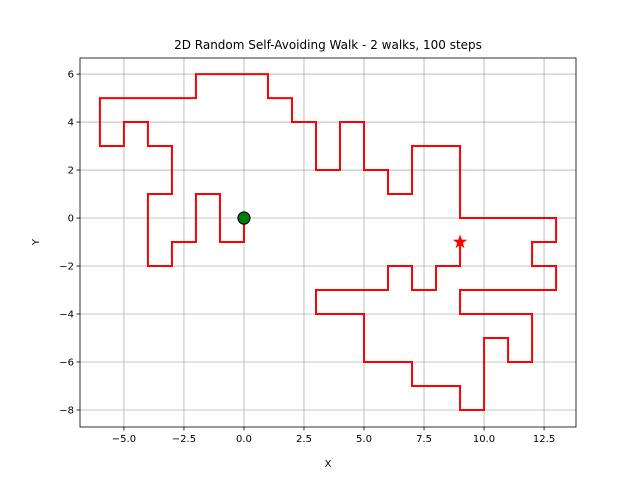  What do you see at coordinates (71, 75) in the screenshot?
I see `y-tick-label: 6` at bounding box center [71, 75].